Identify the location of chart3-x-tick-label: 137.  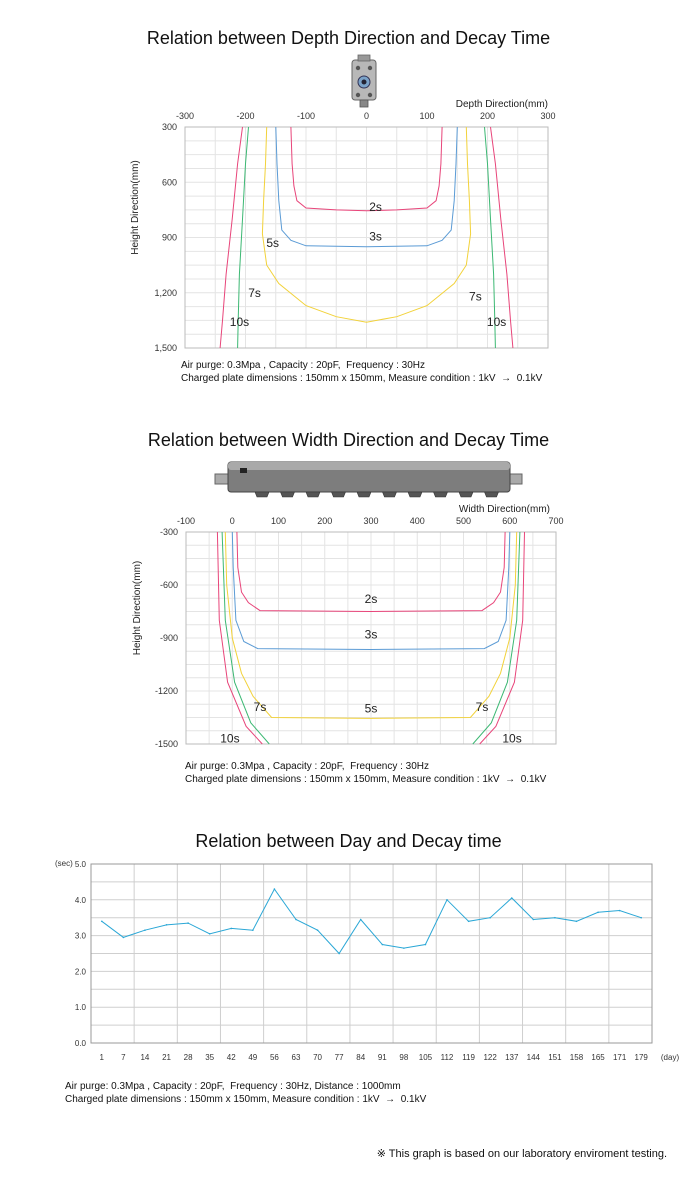
(512, 1057).